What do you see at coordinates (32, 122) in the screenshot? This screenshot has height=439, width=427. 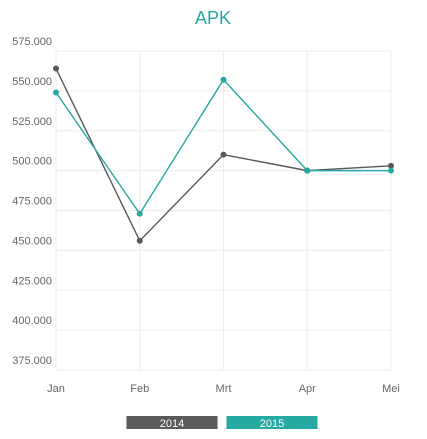 I see `y-tick-label: 525.000` at bounding box center [32, 122].